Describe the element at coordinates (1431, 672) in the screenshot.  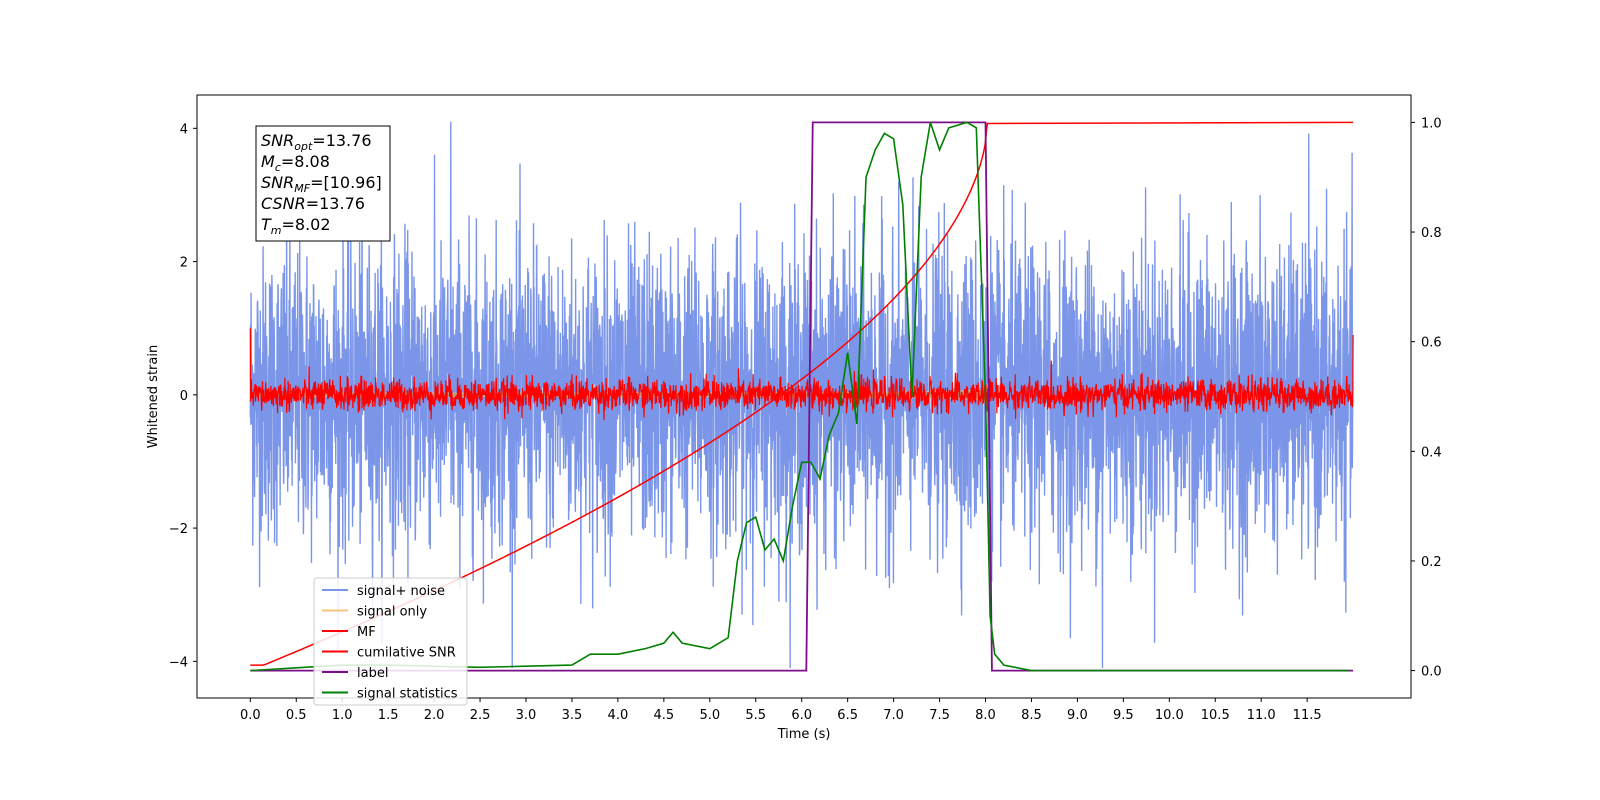
I see `y-tick-label-right: 0.0` at that location.